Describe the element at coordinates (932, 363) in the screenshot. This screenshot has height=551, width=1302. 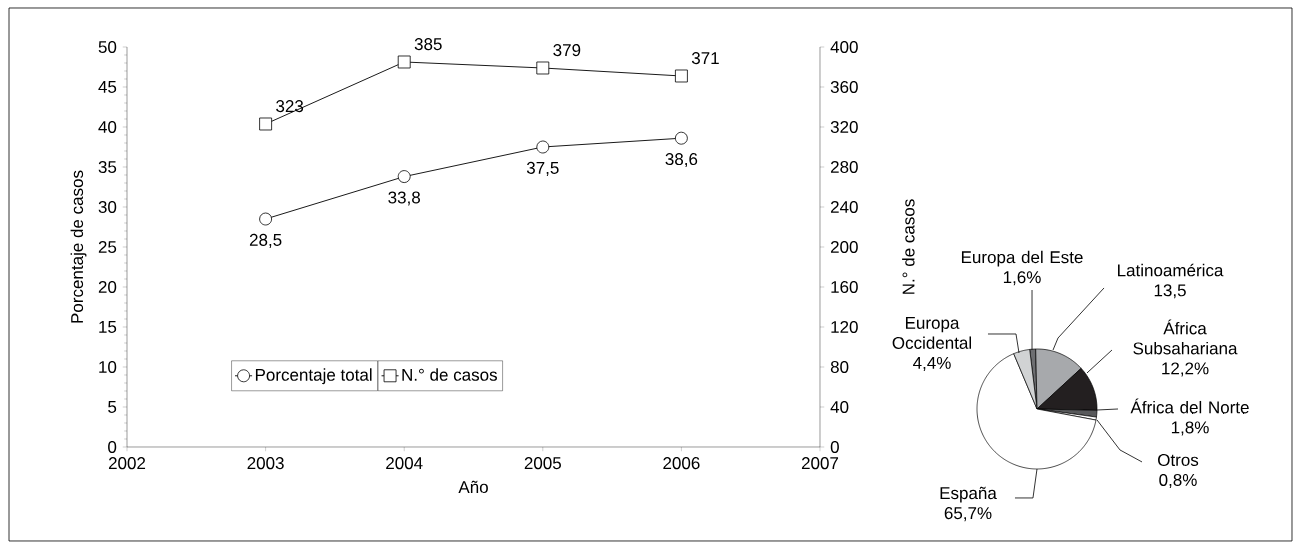
I see `data-label: 4,4%` at that location.